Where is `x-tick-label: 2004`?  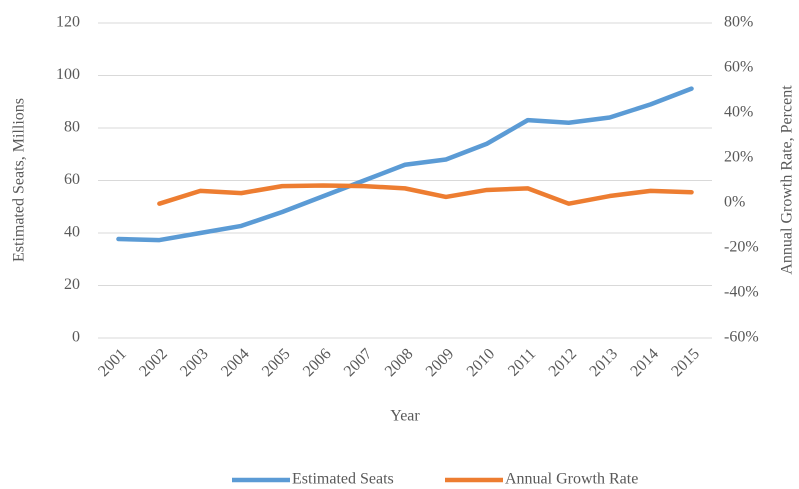 x-tick-label: 2004 is located at coordinates (235, 362).